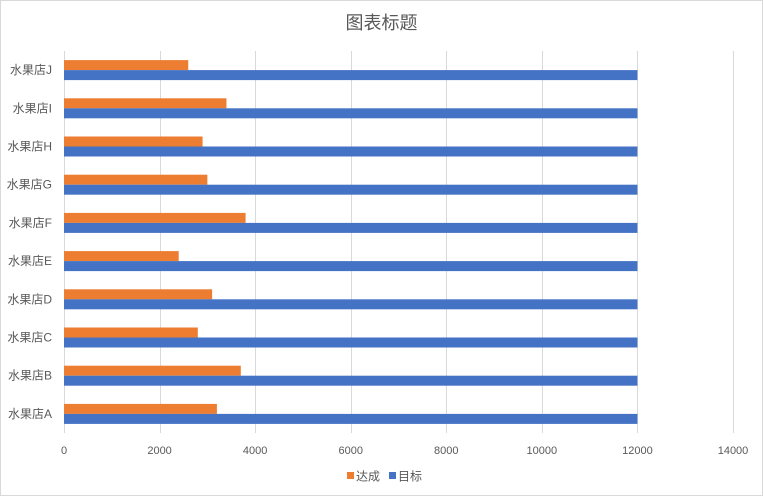 This screenshot has width=763, height=496. I want to click on category-label: 水果店B, so click(30, 376).